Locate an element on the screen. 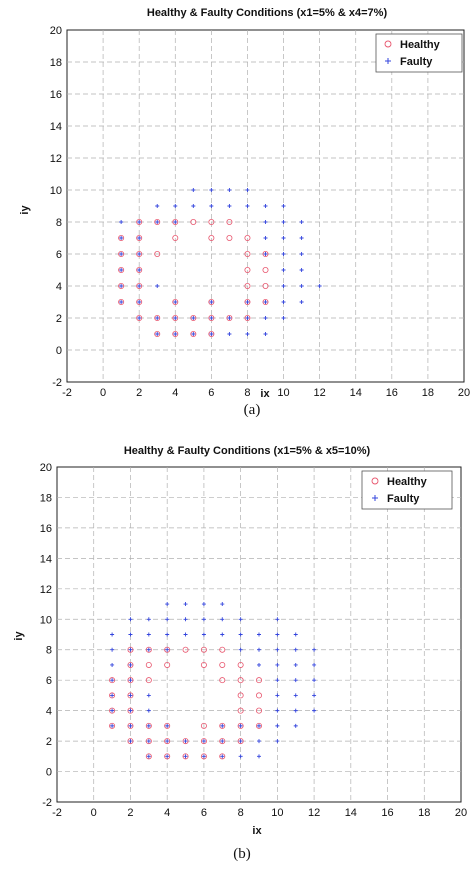 The height and width of the screenshot is (870, 474). chart-a-y-tick-label: -2 is located at coordinates (57, 383).